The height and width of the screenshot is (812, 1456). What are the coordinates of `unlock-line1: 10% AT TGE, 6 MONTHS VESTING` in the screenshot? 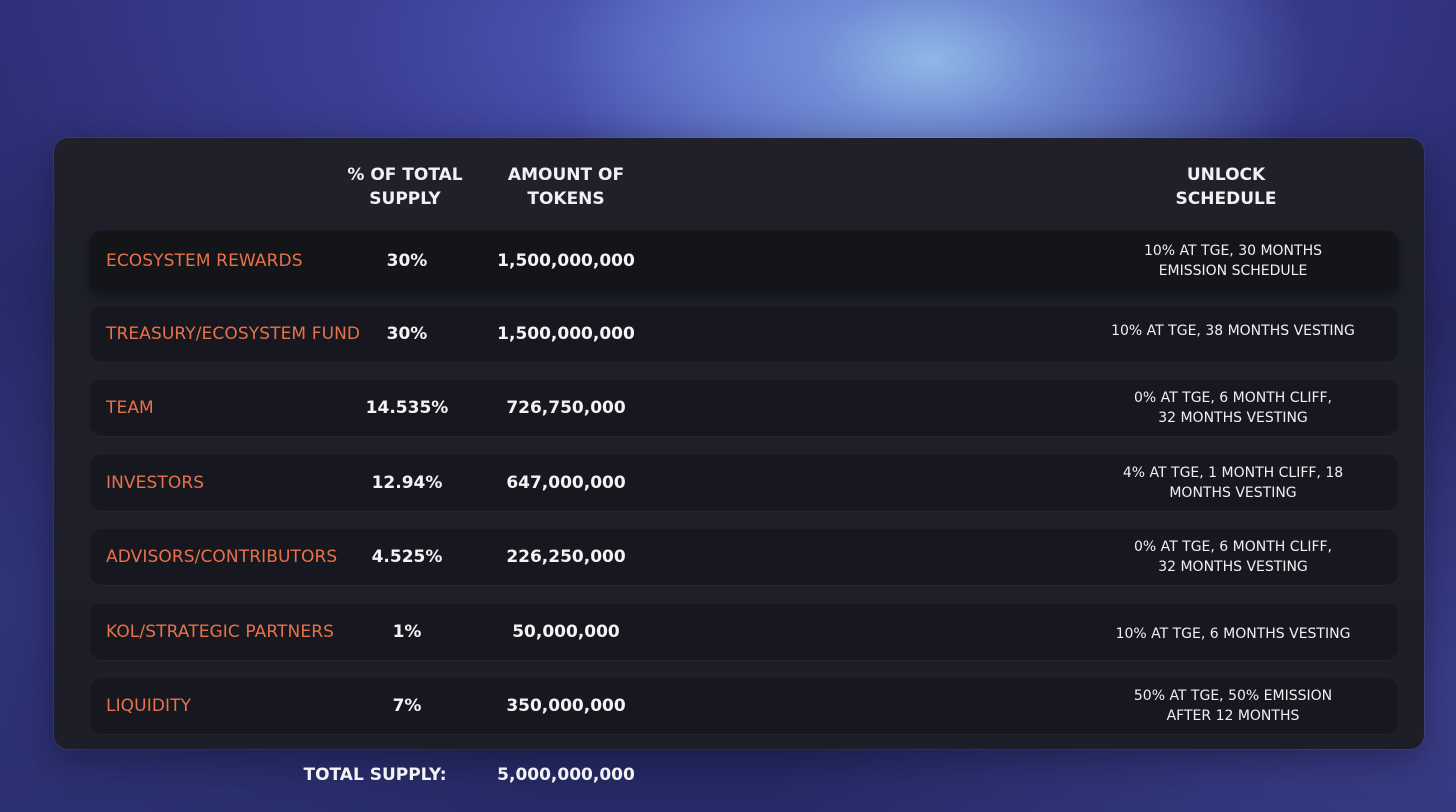 It's located at (1233, 634).